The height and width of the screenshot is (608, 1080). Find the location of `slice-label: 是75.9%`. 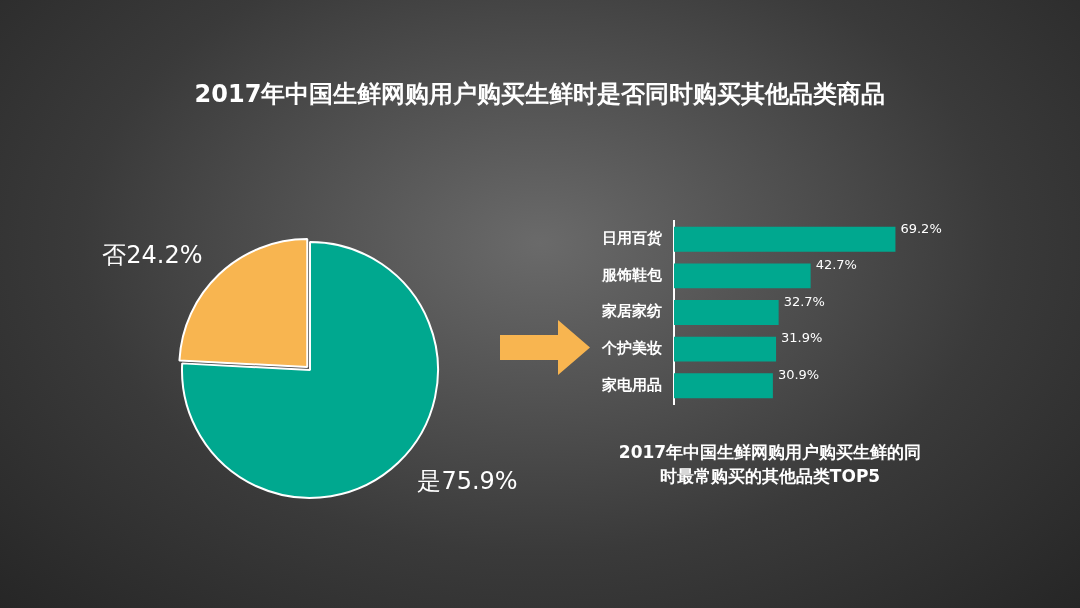

slice-label: 是75.9% is located at coordinates (467, 481).